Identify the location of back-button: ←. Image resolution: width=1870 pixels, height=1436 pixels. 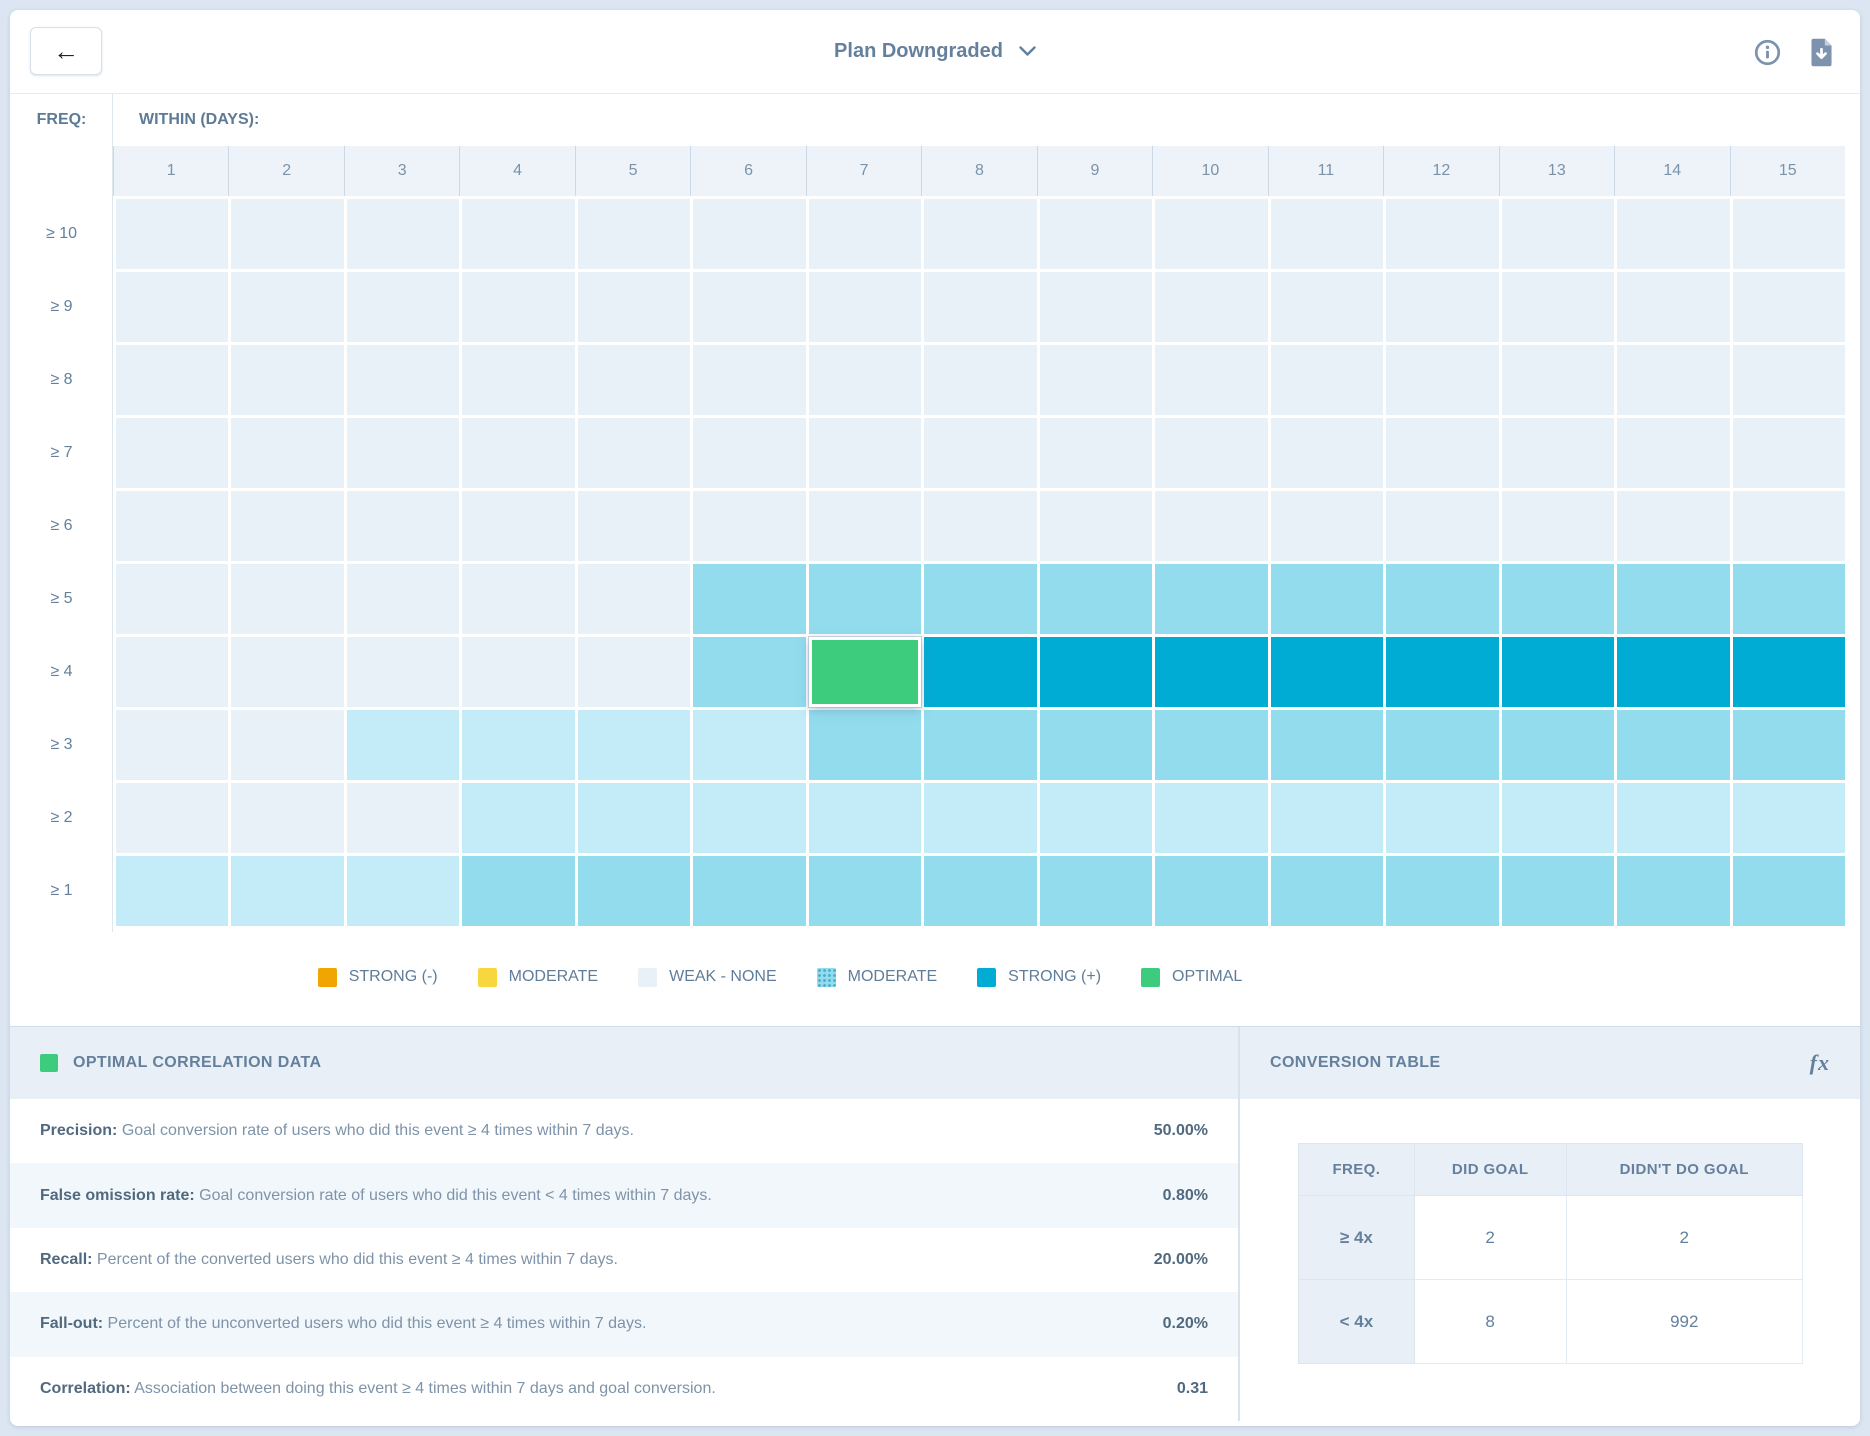
(66, 51).